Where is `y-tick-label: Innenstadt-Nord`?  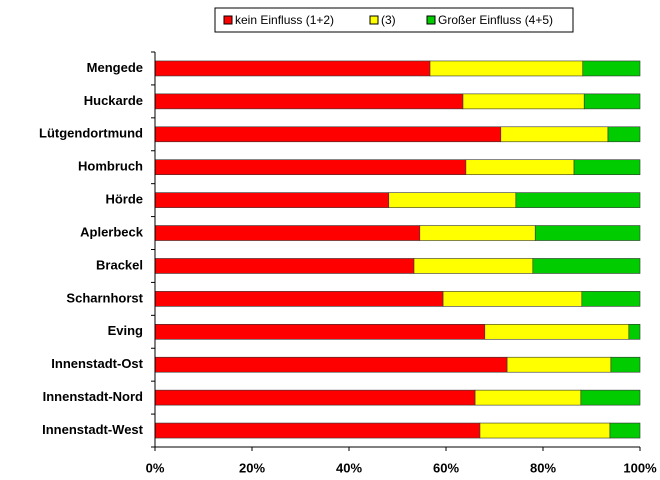
y-tick-label: Innenstadt-Nord is located at coordinates (93, 396).